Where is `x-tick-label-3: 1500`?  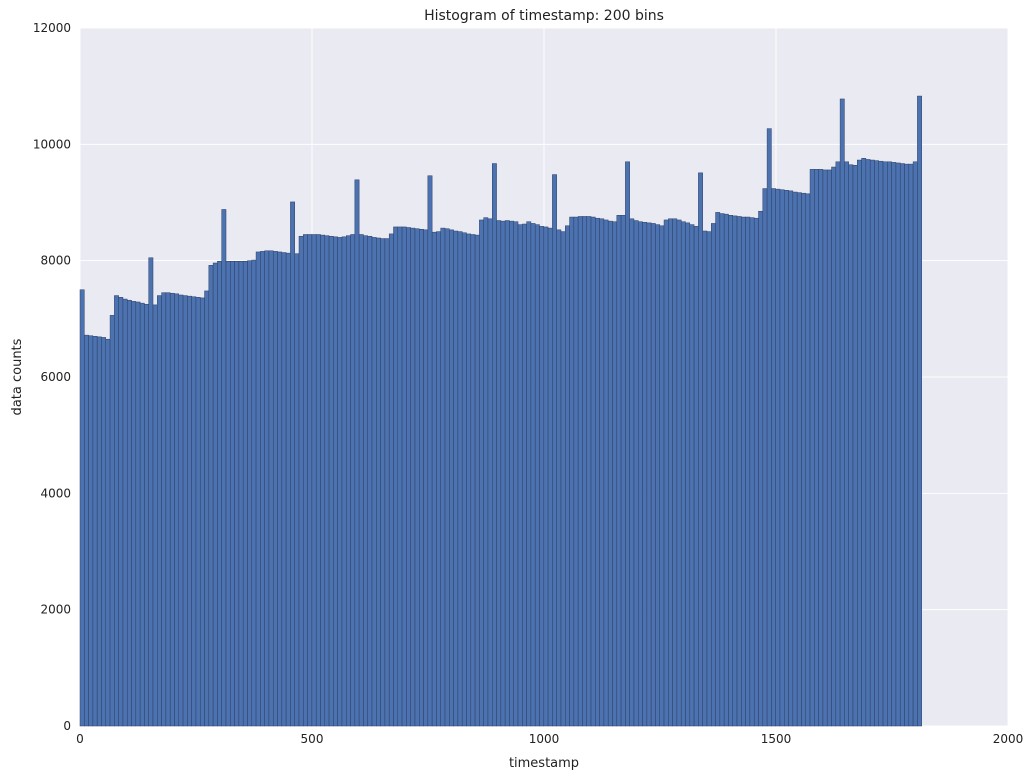
x-tick-label-3: 1500 is located at coordinates (776, 739).